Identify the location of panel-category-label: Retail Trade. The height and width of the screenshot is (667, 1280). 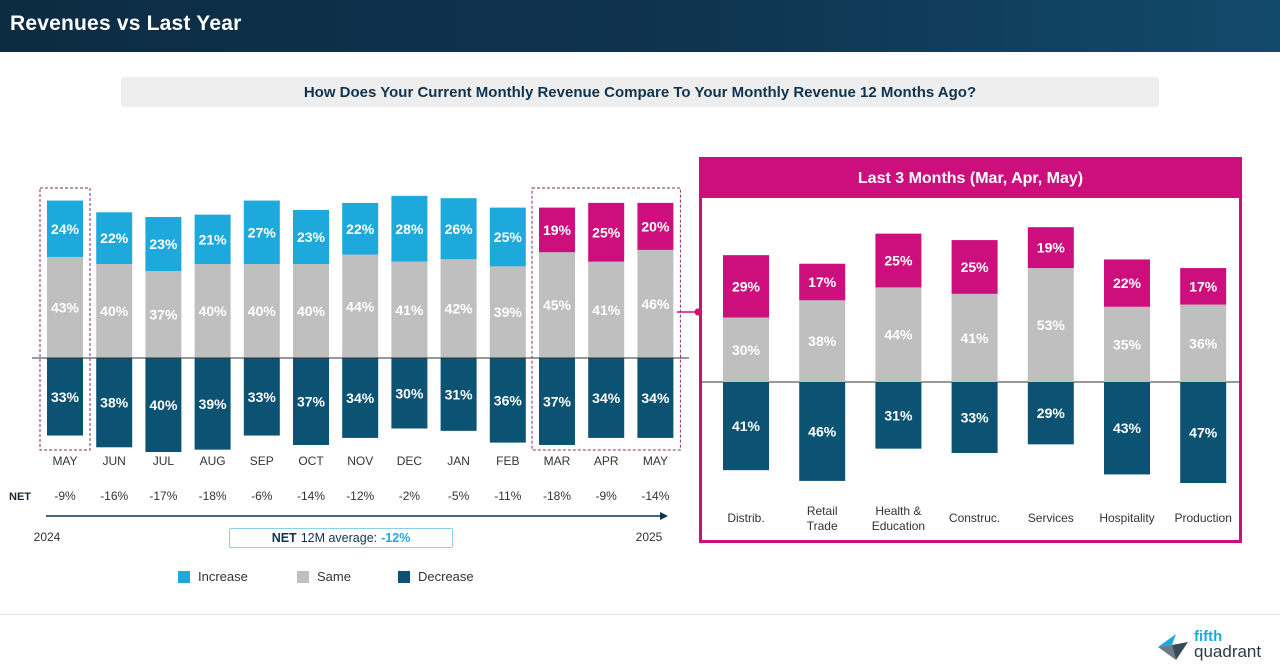
(822, 518).